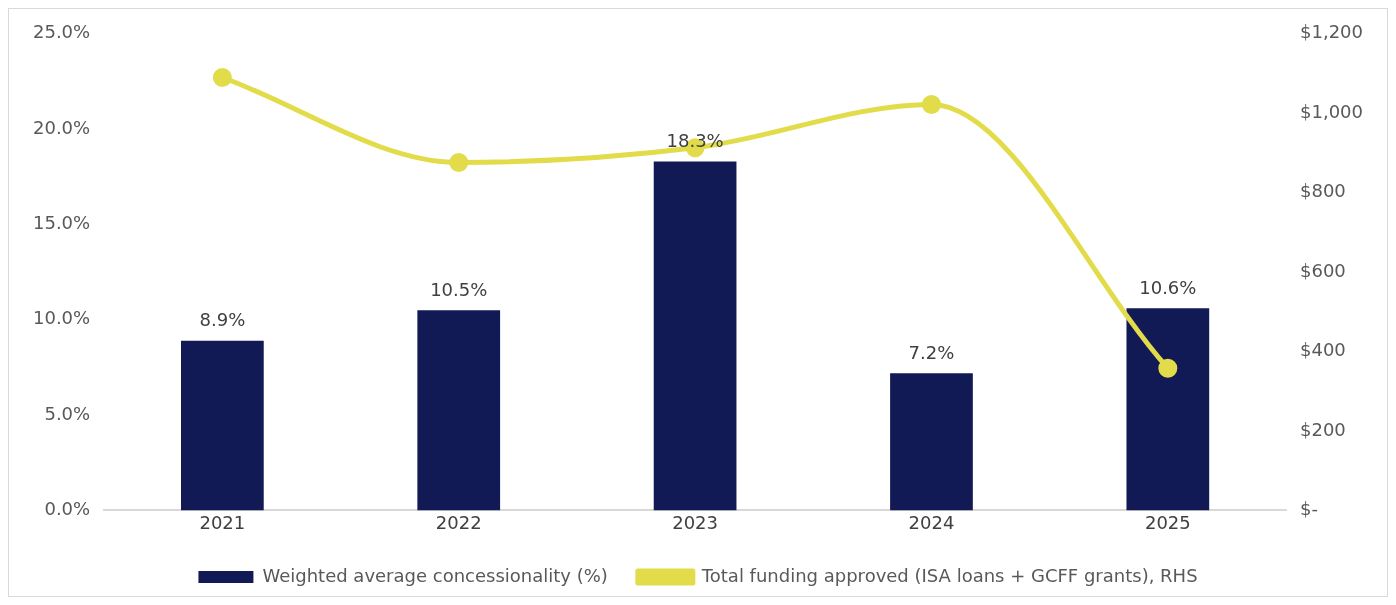 The height and width of the screenshot is (605, 1396). Describe the element at coordinates (1323, 270) in the screenshot. I see `y2-tick-label: $600` at that location.